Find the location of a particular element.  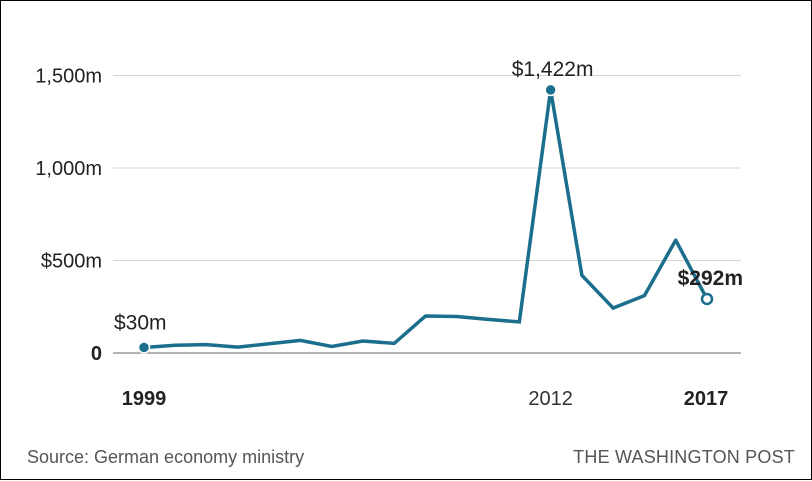

x-tick-label: 2017 is located at coordinates (706, 399).